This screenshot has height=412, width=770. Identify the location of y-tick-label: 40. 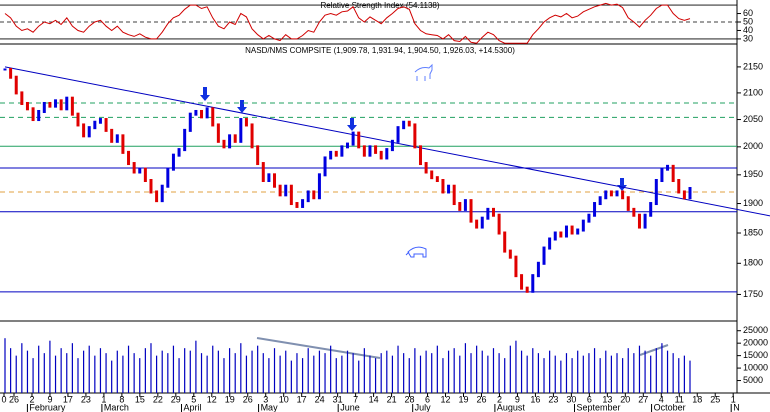
(748, 30).